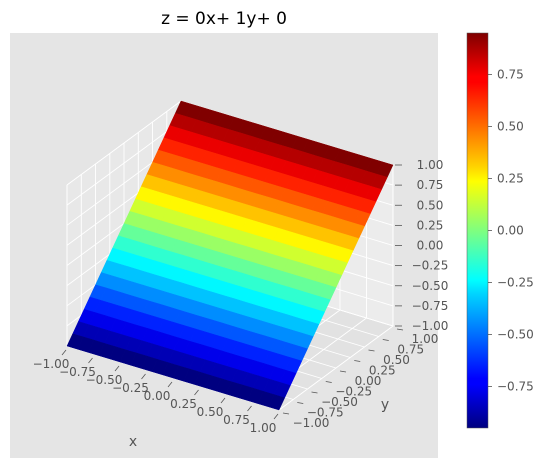  What do you see at coordinates (236, 420) in the screenshot?
I see `x-tick-label: 0.75` at bounding box center [236, 420].